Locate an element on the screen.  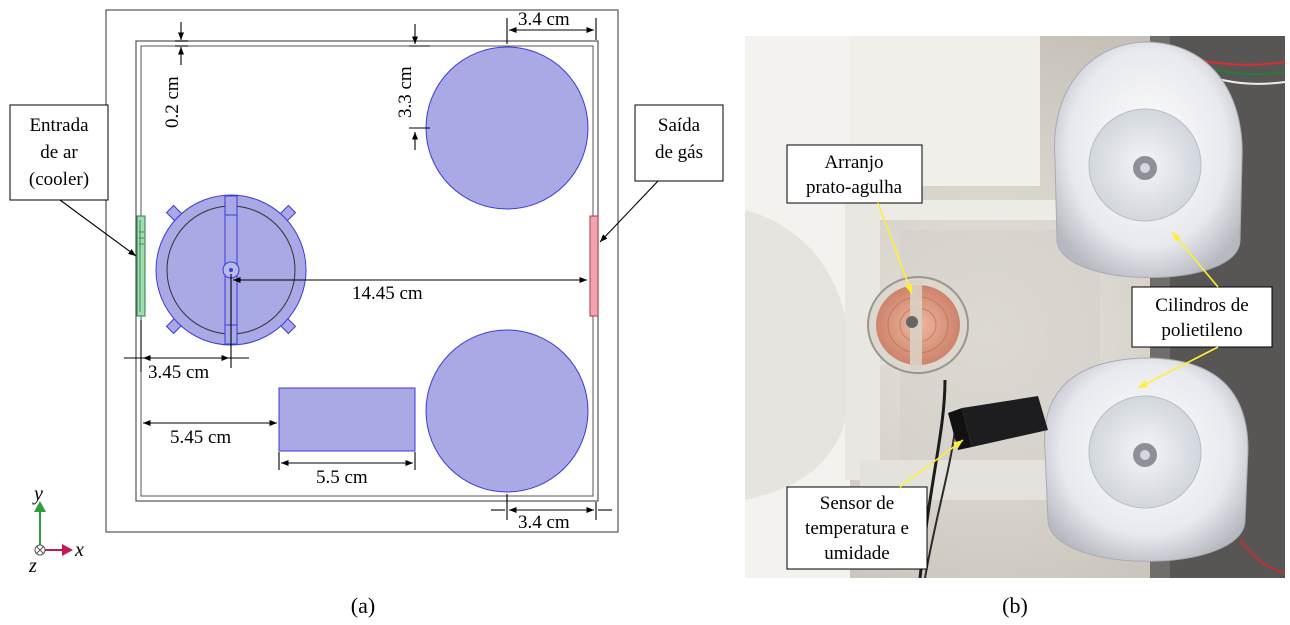
dim-14-45: 14.45 cm is located at coordinates (387, 293).